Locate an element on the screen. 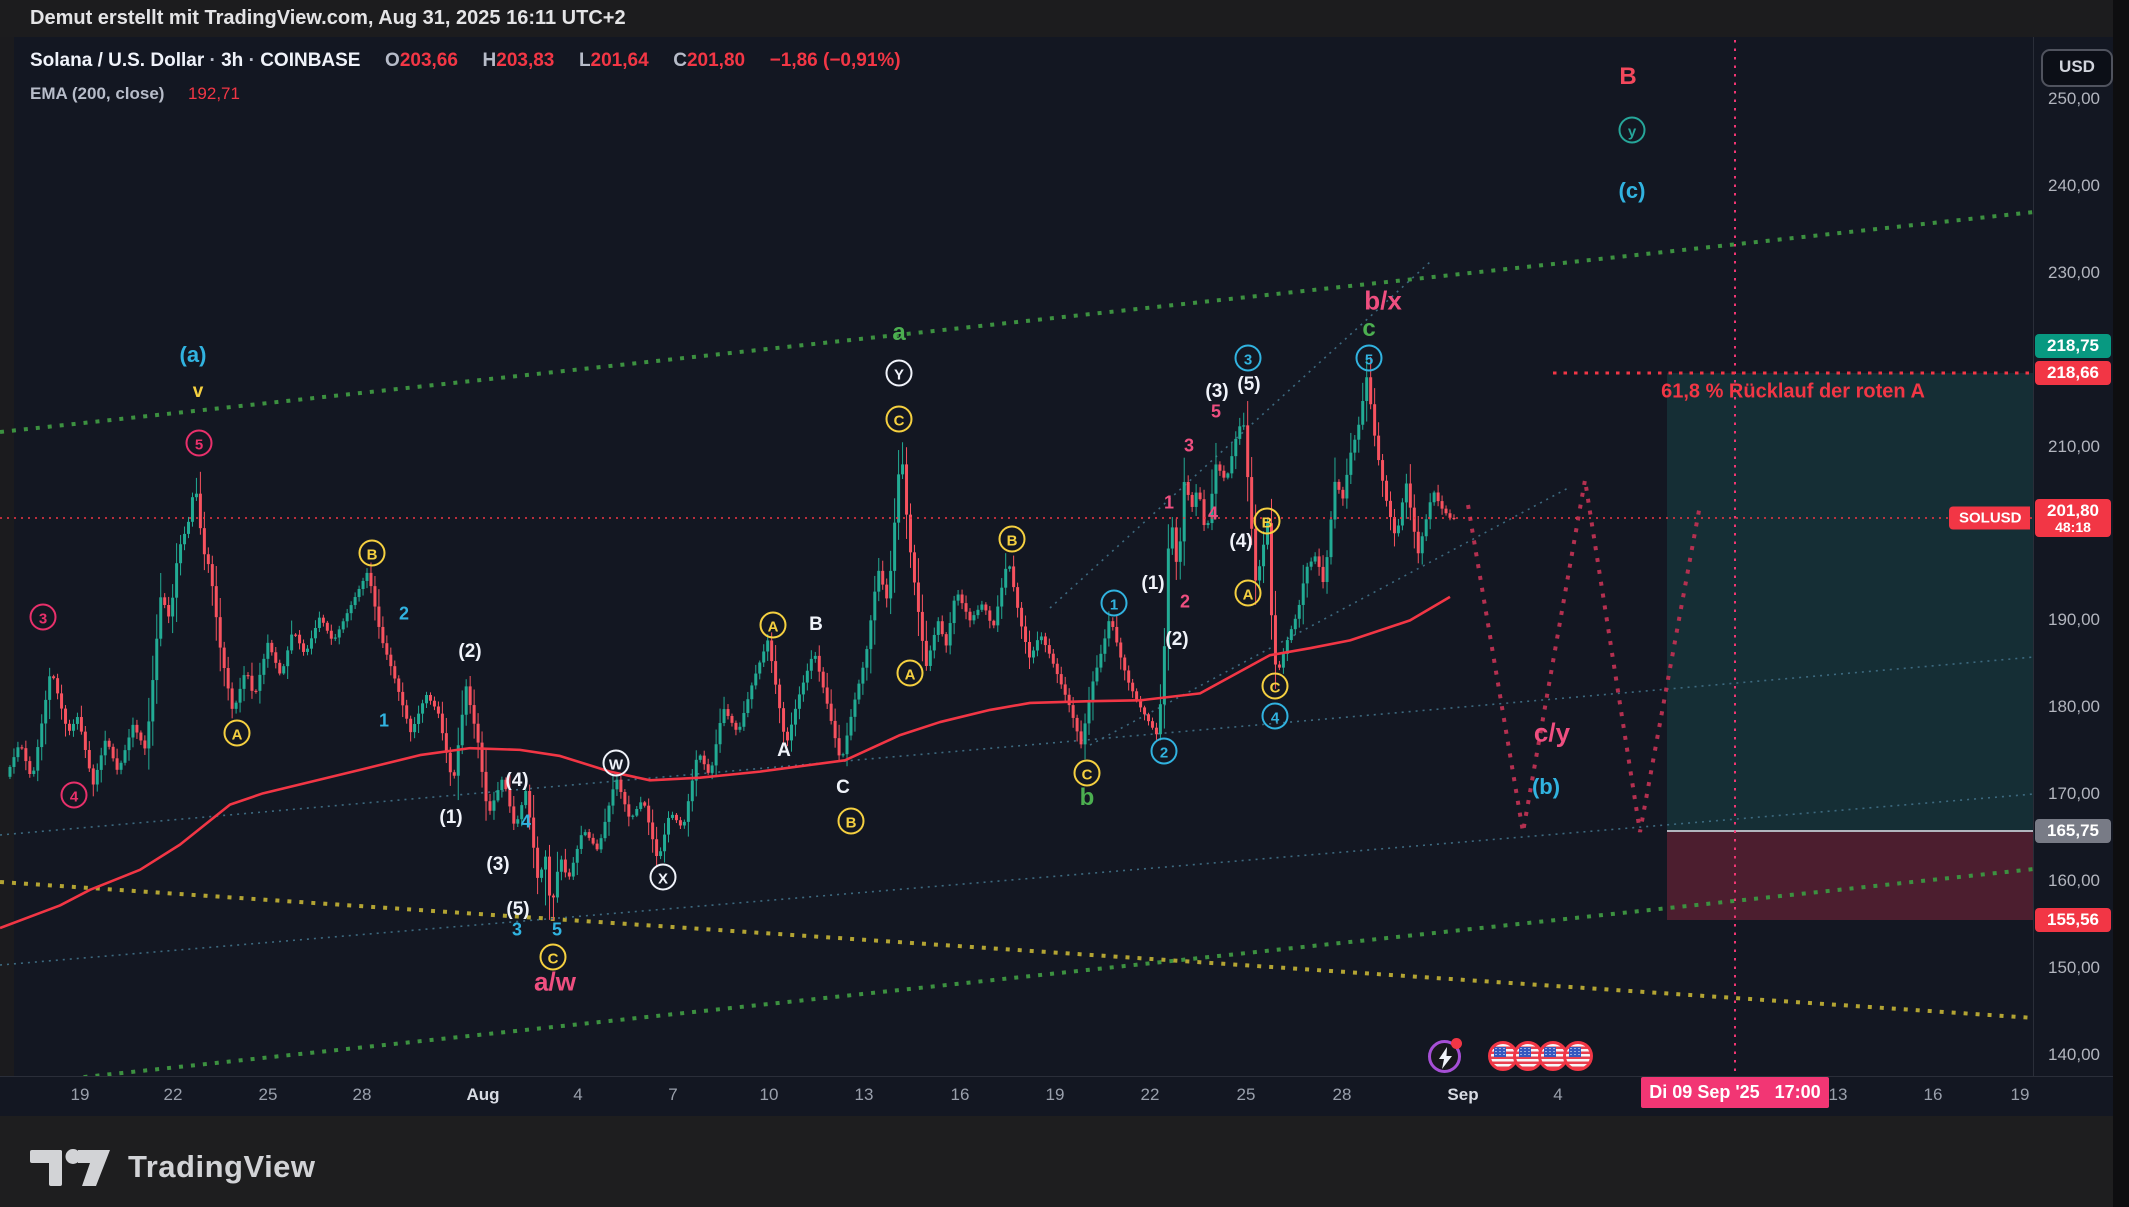 This screenshot has height=1207, width=2129. yellow-trendline is located at coordinates (1017, 950).